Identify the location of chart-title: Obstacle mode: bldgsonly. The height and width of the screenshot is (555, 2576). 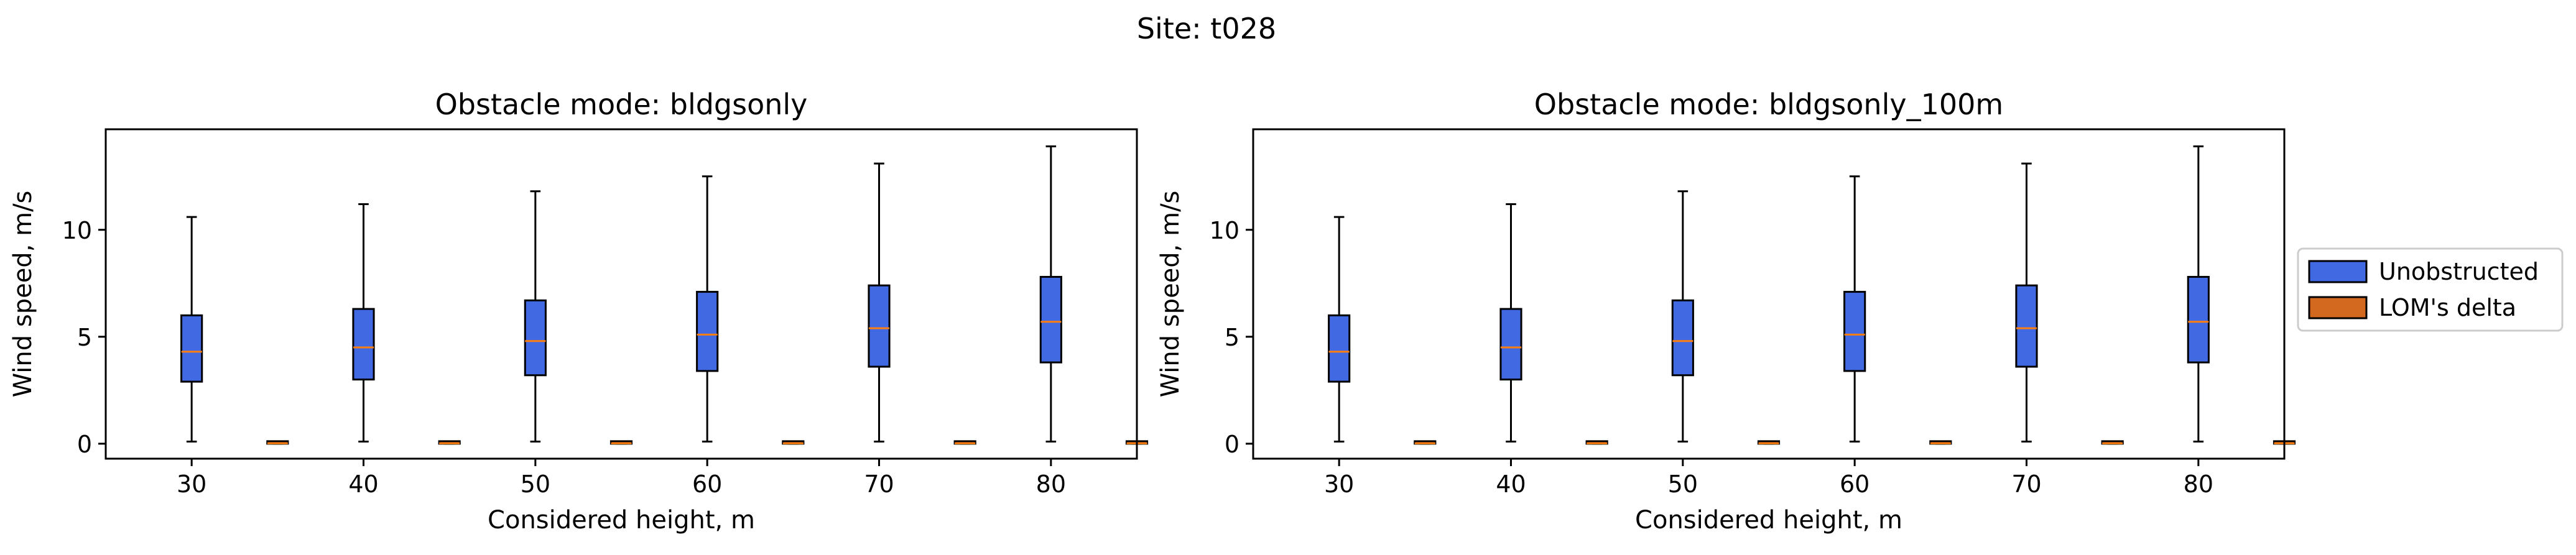
(622, 104).